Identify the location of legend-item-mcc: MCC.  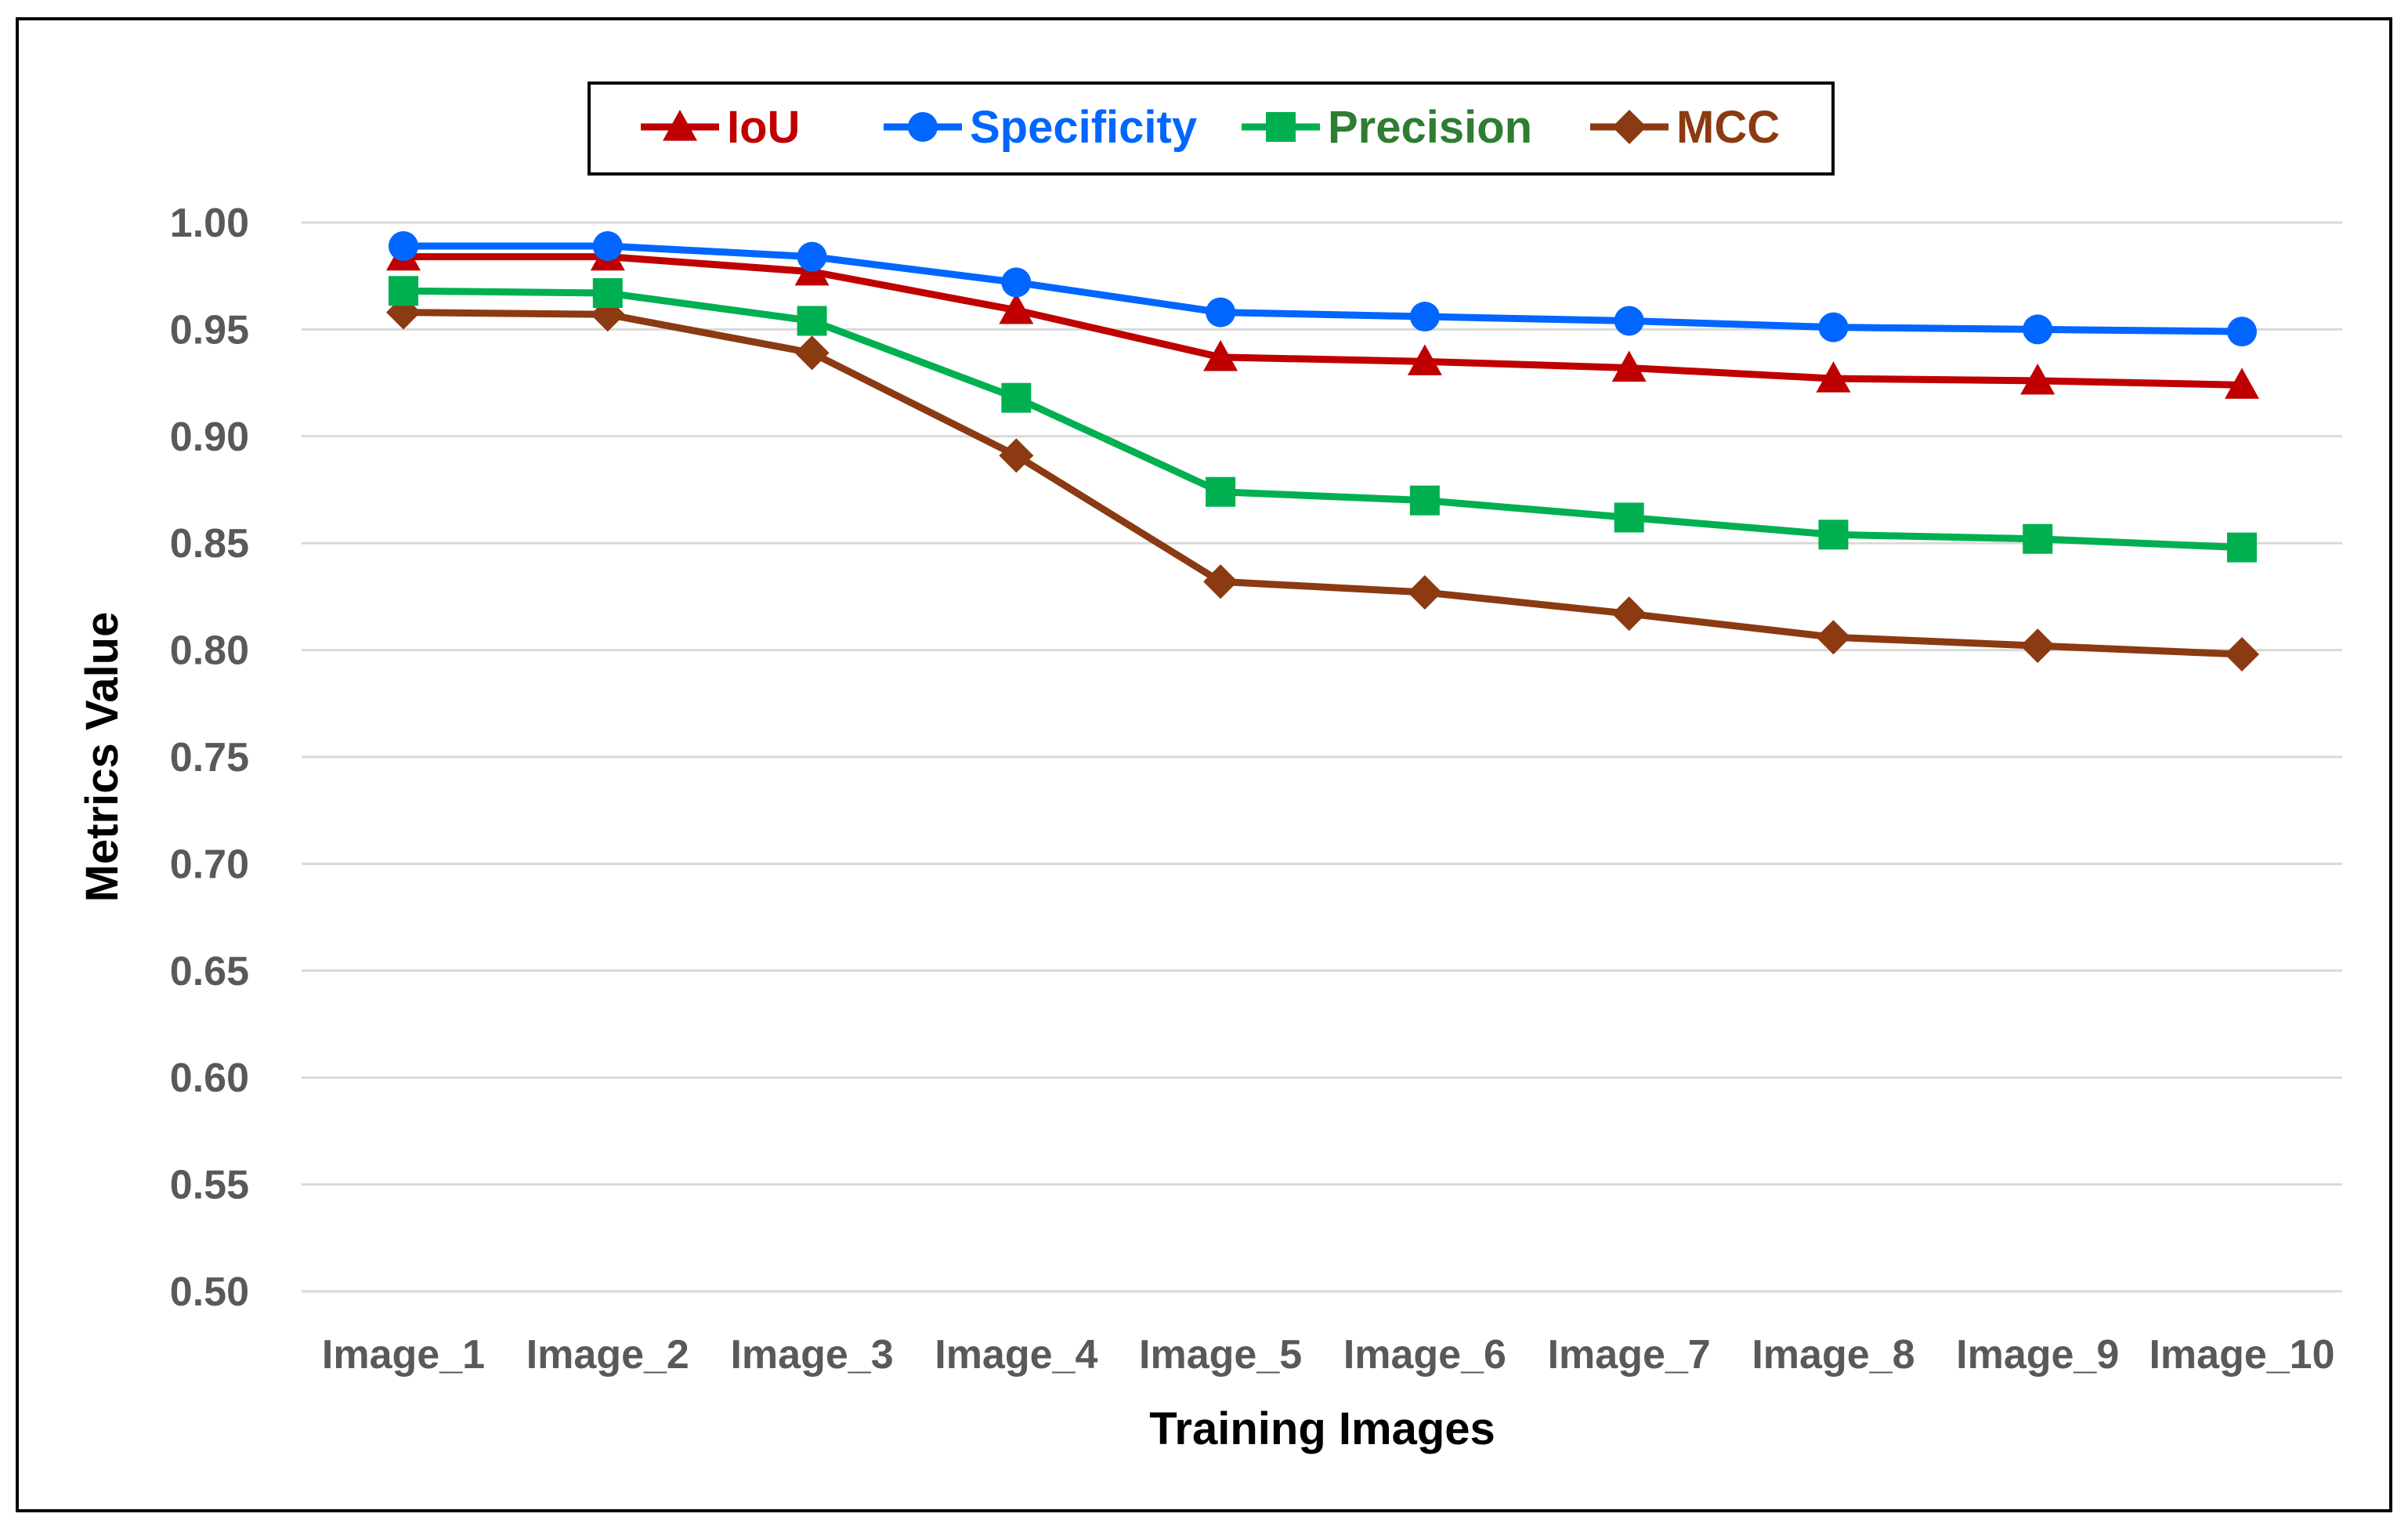
(1685, 127).